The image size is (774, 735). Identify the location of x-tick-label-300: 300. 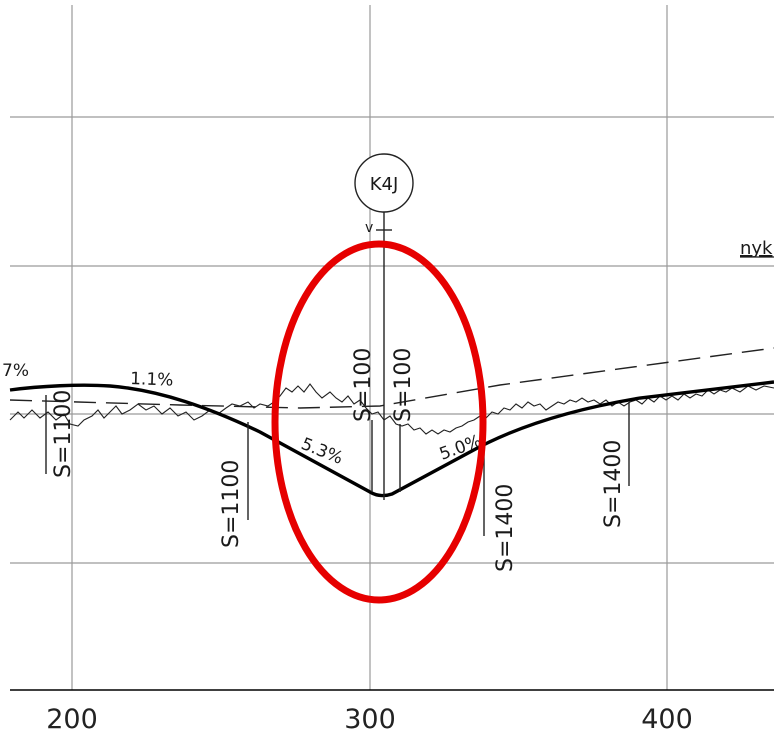
(370, 719).